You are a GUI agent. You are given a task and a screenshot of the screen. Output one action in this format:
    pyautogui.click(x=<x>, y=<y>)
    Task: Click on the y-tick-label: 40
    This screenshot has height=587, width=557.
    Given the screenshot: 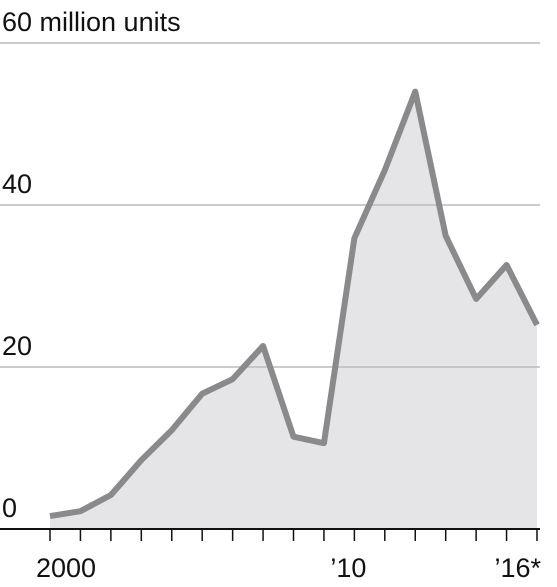 What is the action you would take?
    pyautogui.click(x=17, y=184)
    